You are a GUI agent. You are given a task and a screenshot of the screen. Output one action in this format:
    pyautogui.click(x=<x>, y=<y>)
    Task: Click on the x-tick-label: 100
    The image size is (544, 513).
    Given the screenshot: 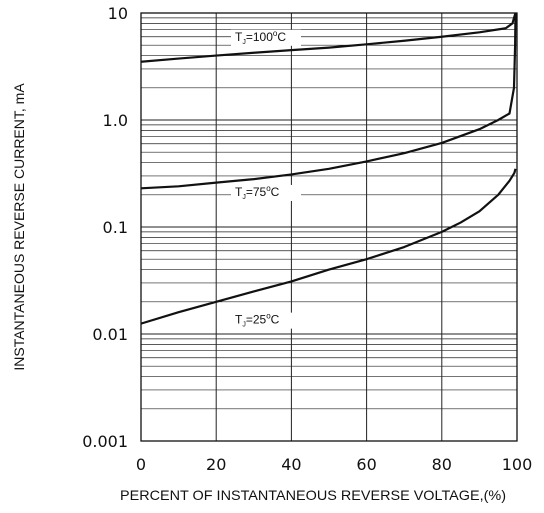 What is the action you would take?
    pyautogui.click(x=517, y=464)
    